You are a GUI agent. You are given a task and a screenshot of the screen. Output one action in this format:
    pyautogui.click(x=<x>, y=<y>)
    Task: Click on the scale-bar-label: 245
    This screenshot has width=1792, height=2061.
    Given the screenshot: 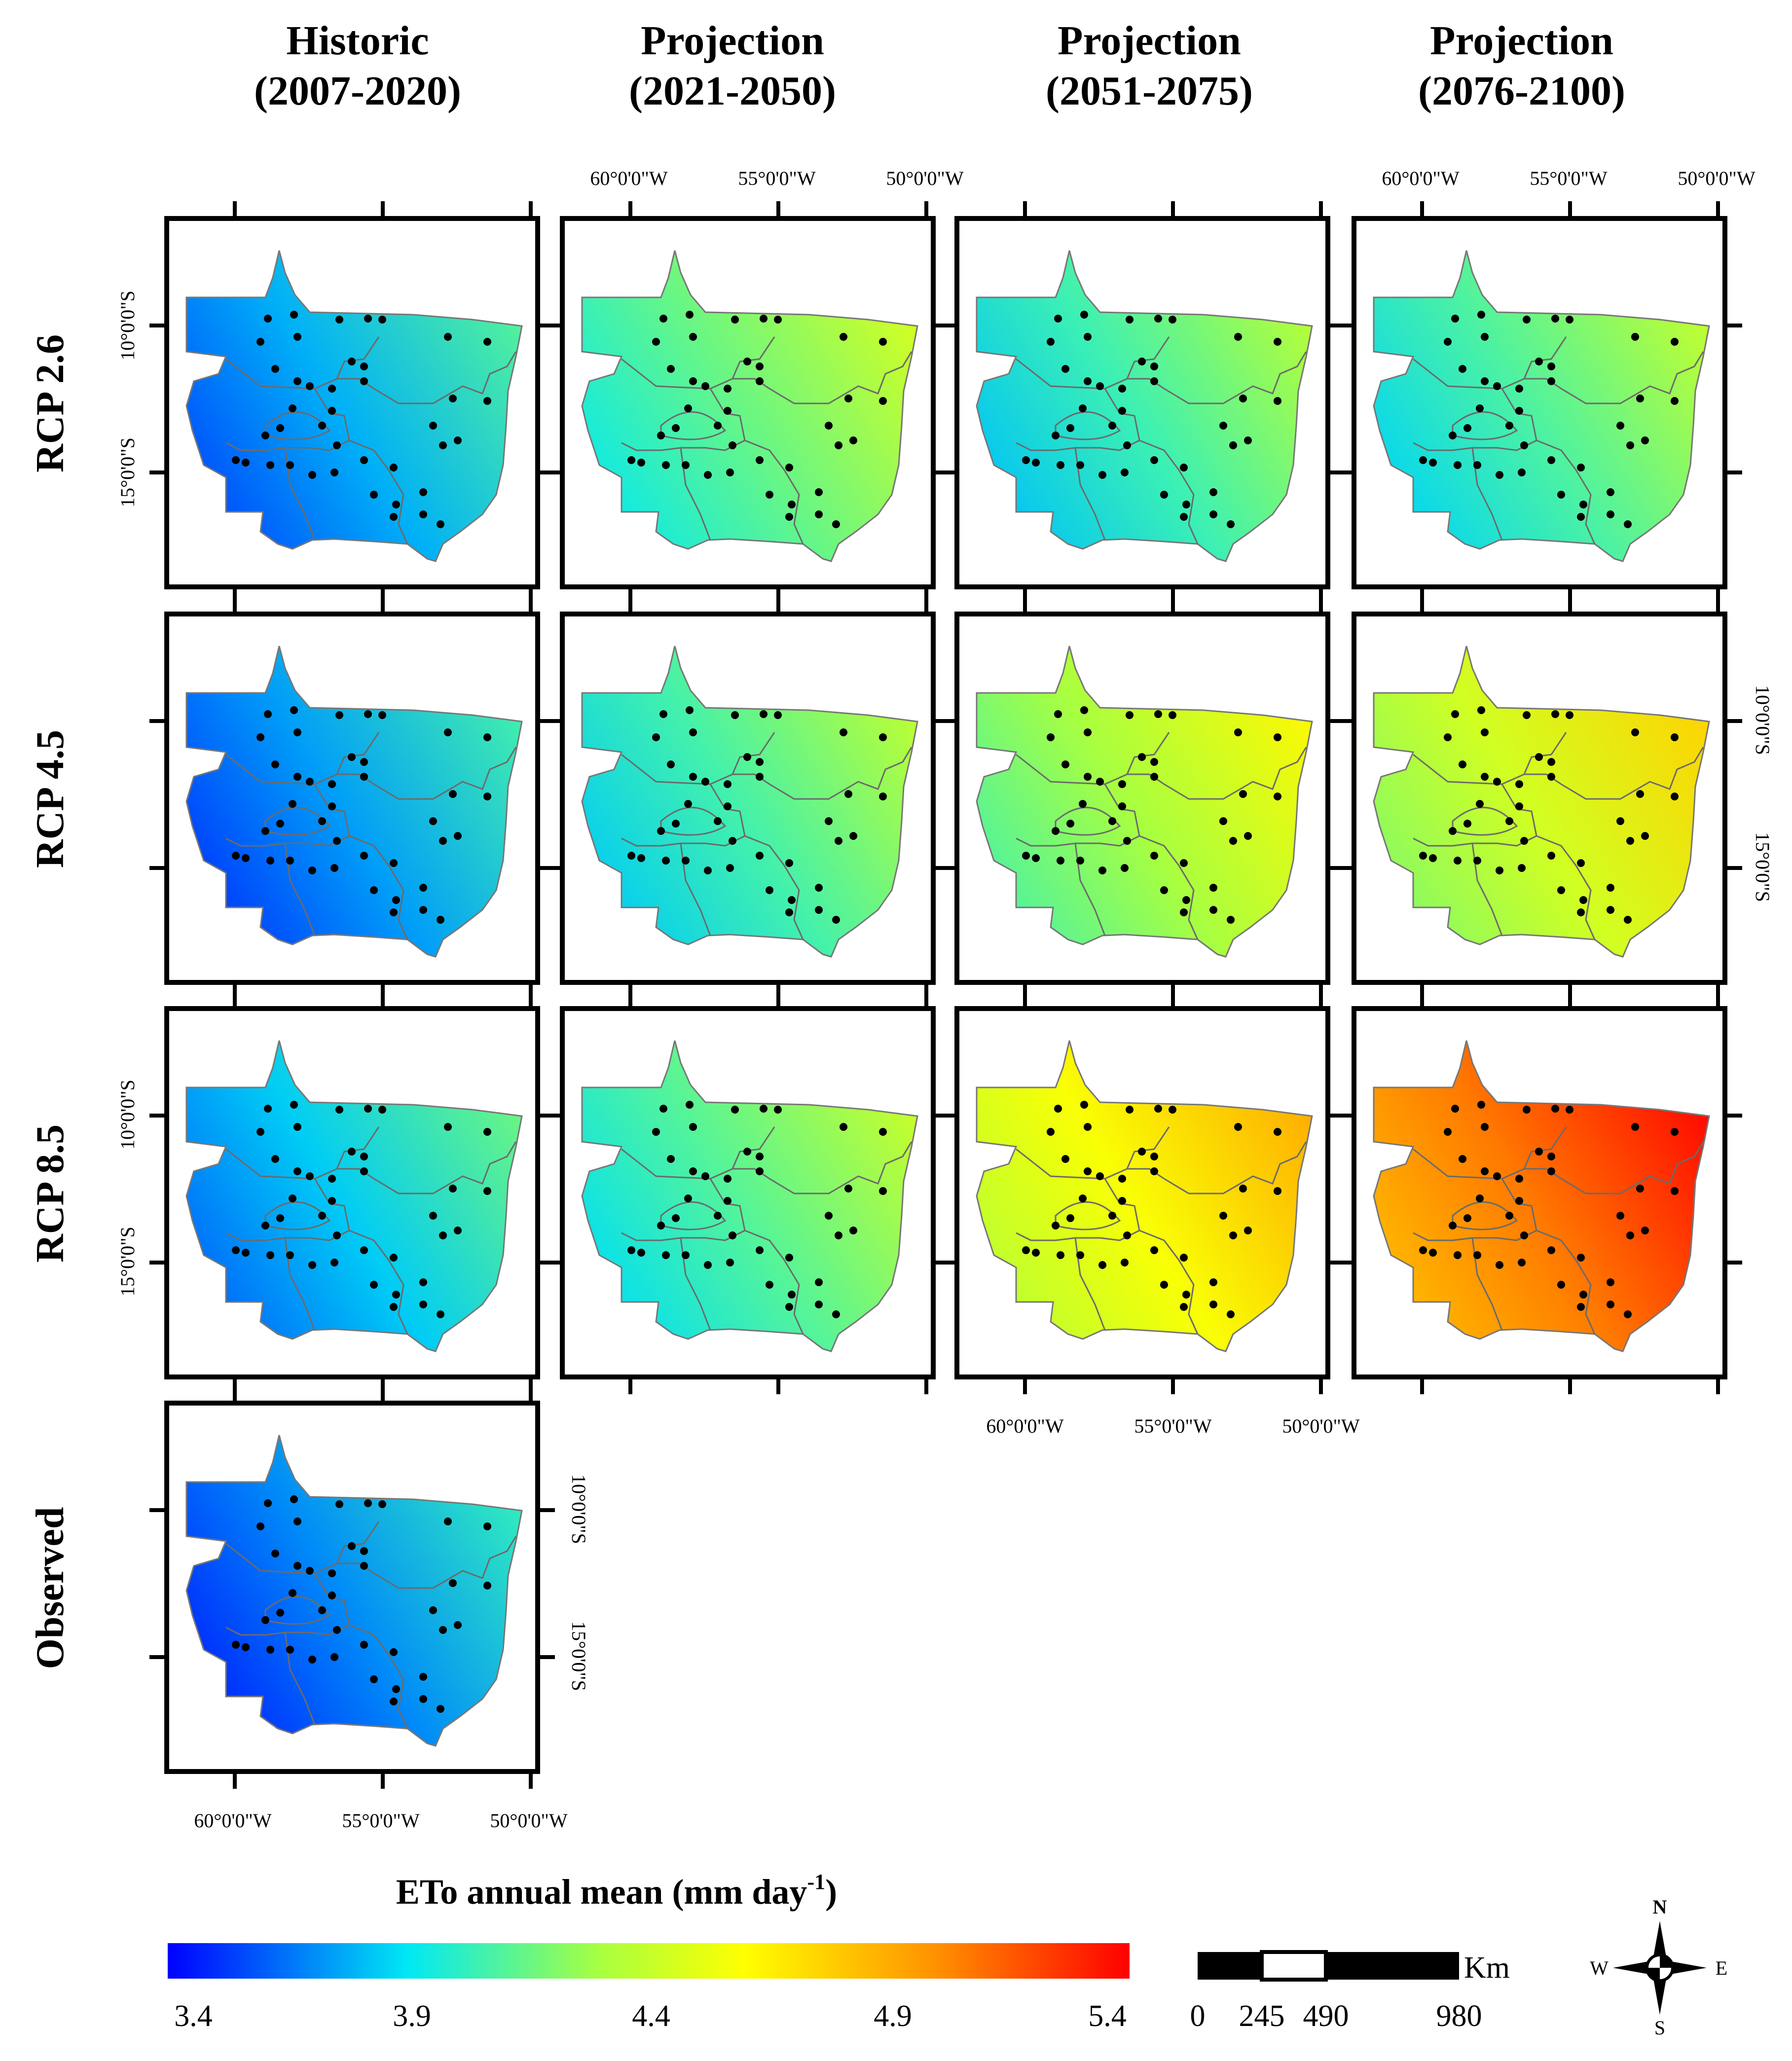 What is the action you would take?
    pyautogui.click(x=1262, y=2016)
    